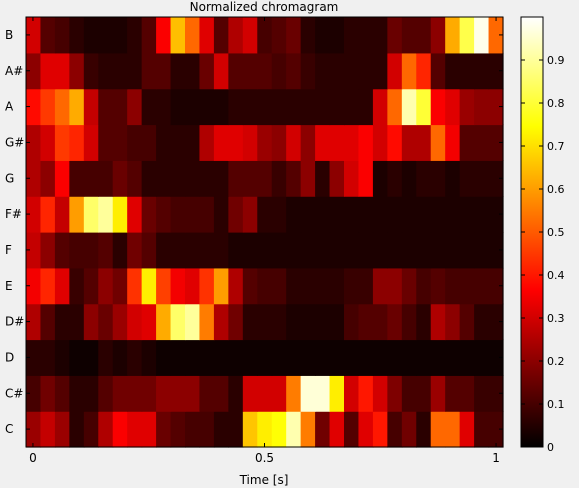 The height and width of the screenshot is (488, 579). Describe the element at coordinates (556, 232) in the screenshot. I see `colorbar-tick-label: 0.5` at that location.